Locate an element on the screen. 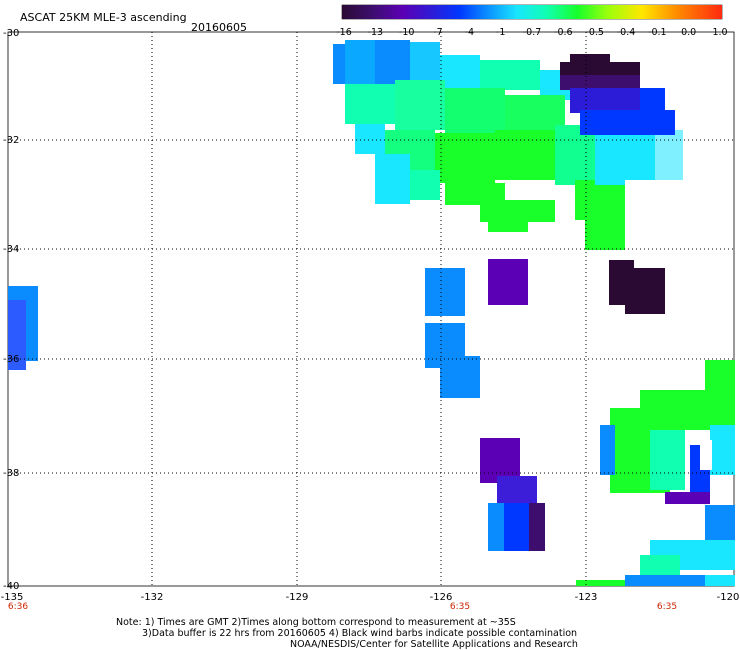  y-label: -34 is located at coordinates (11, 249).